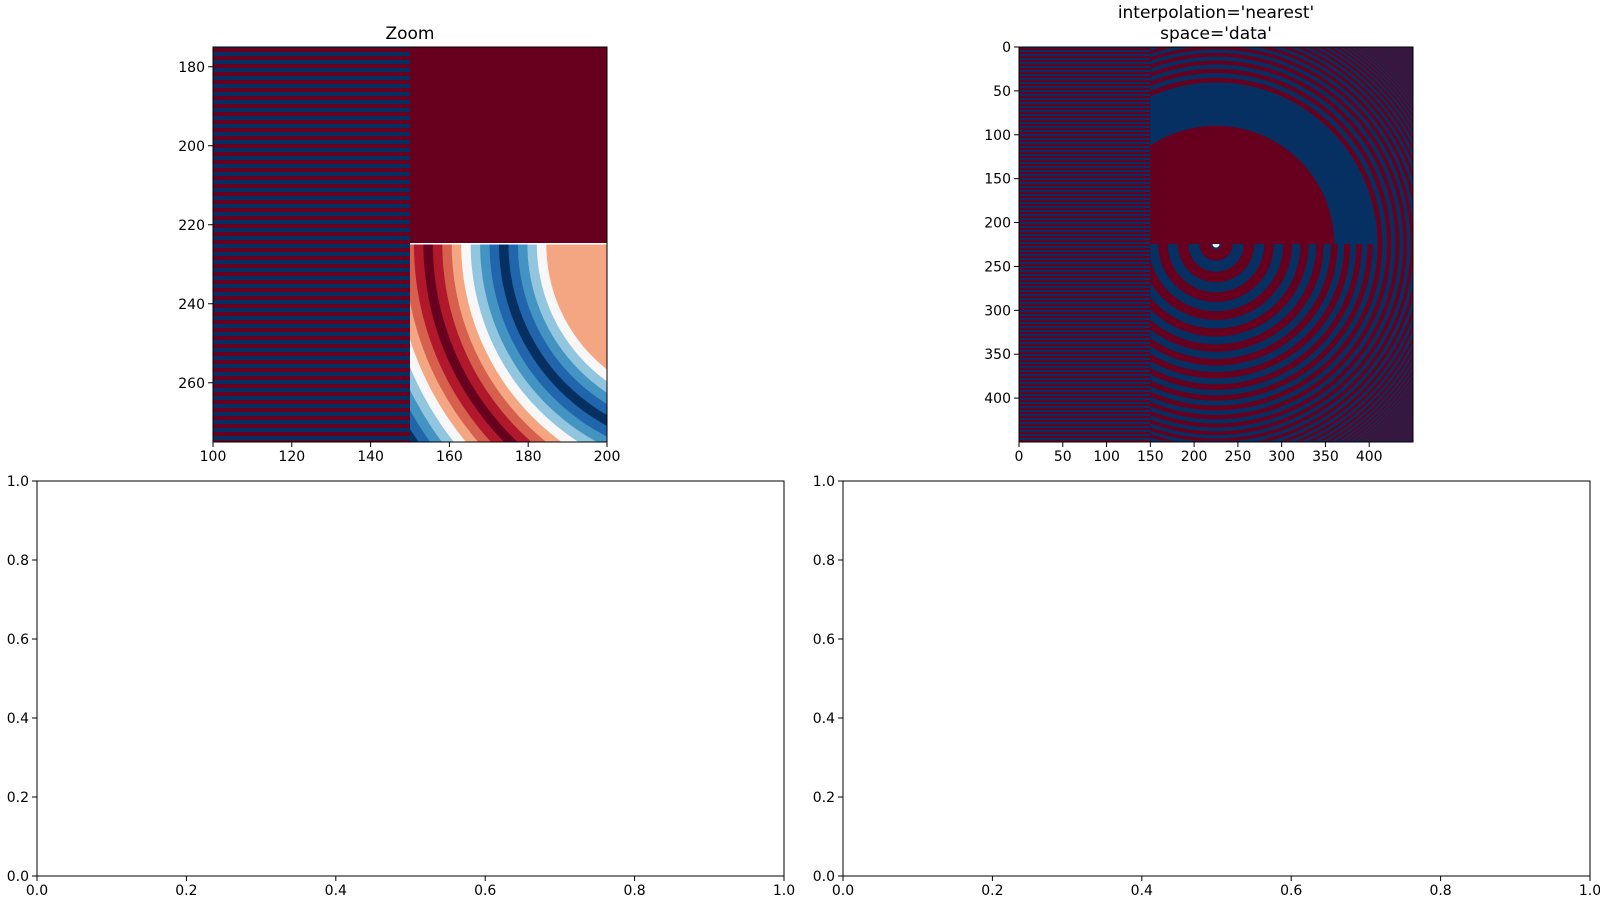 The width and height of the screenshot is (1600, 900). I want to click on upper-rings, so click(1281, 145).